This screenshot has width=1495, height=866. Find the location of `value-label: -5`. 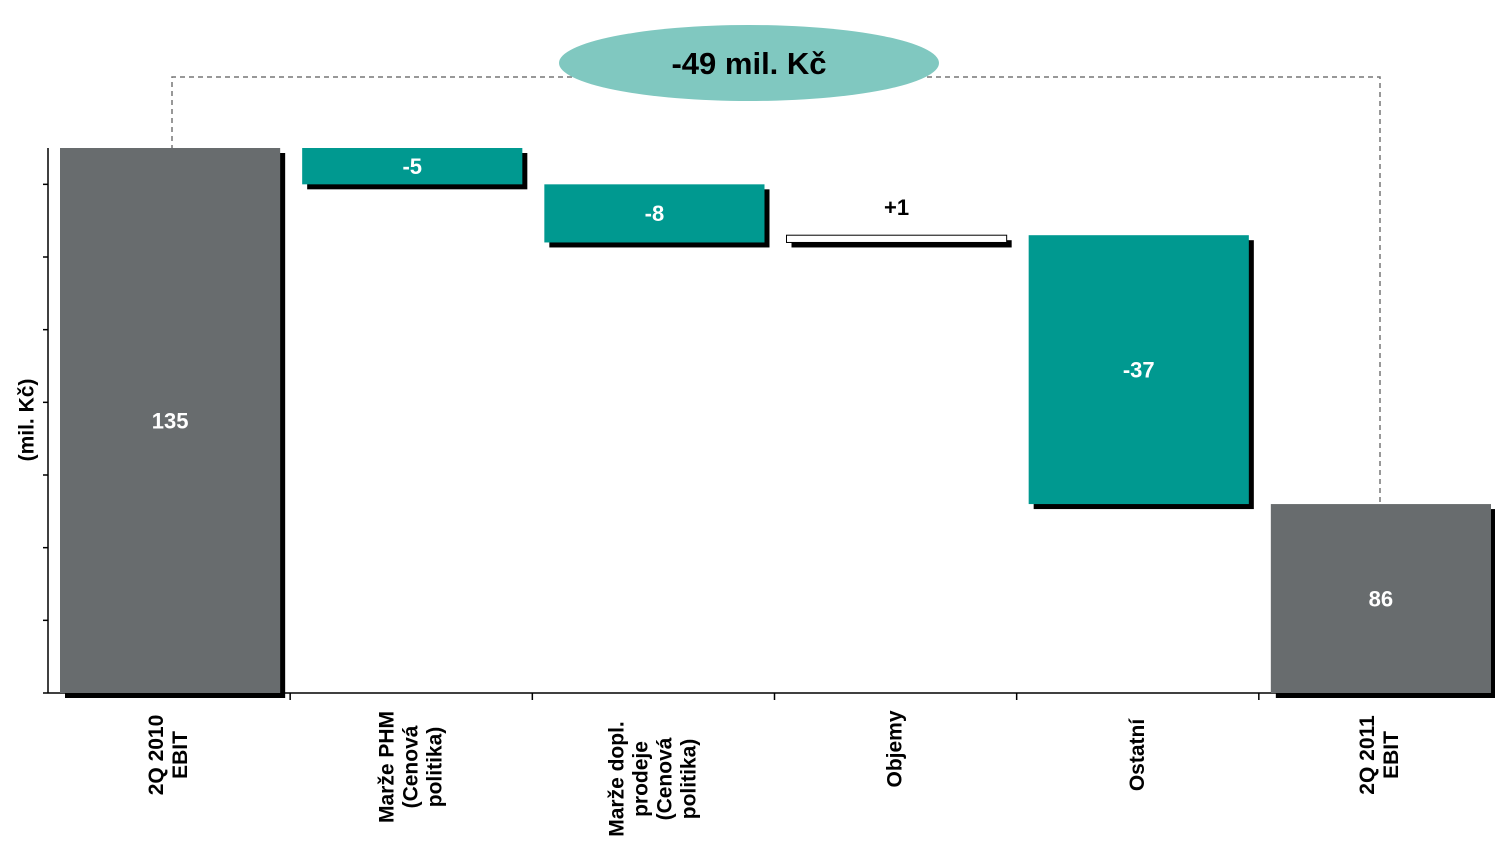

value-label: -5 is located at coordinates (412, 166).